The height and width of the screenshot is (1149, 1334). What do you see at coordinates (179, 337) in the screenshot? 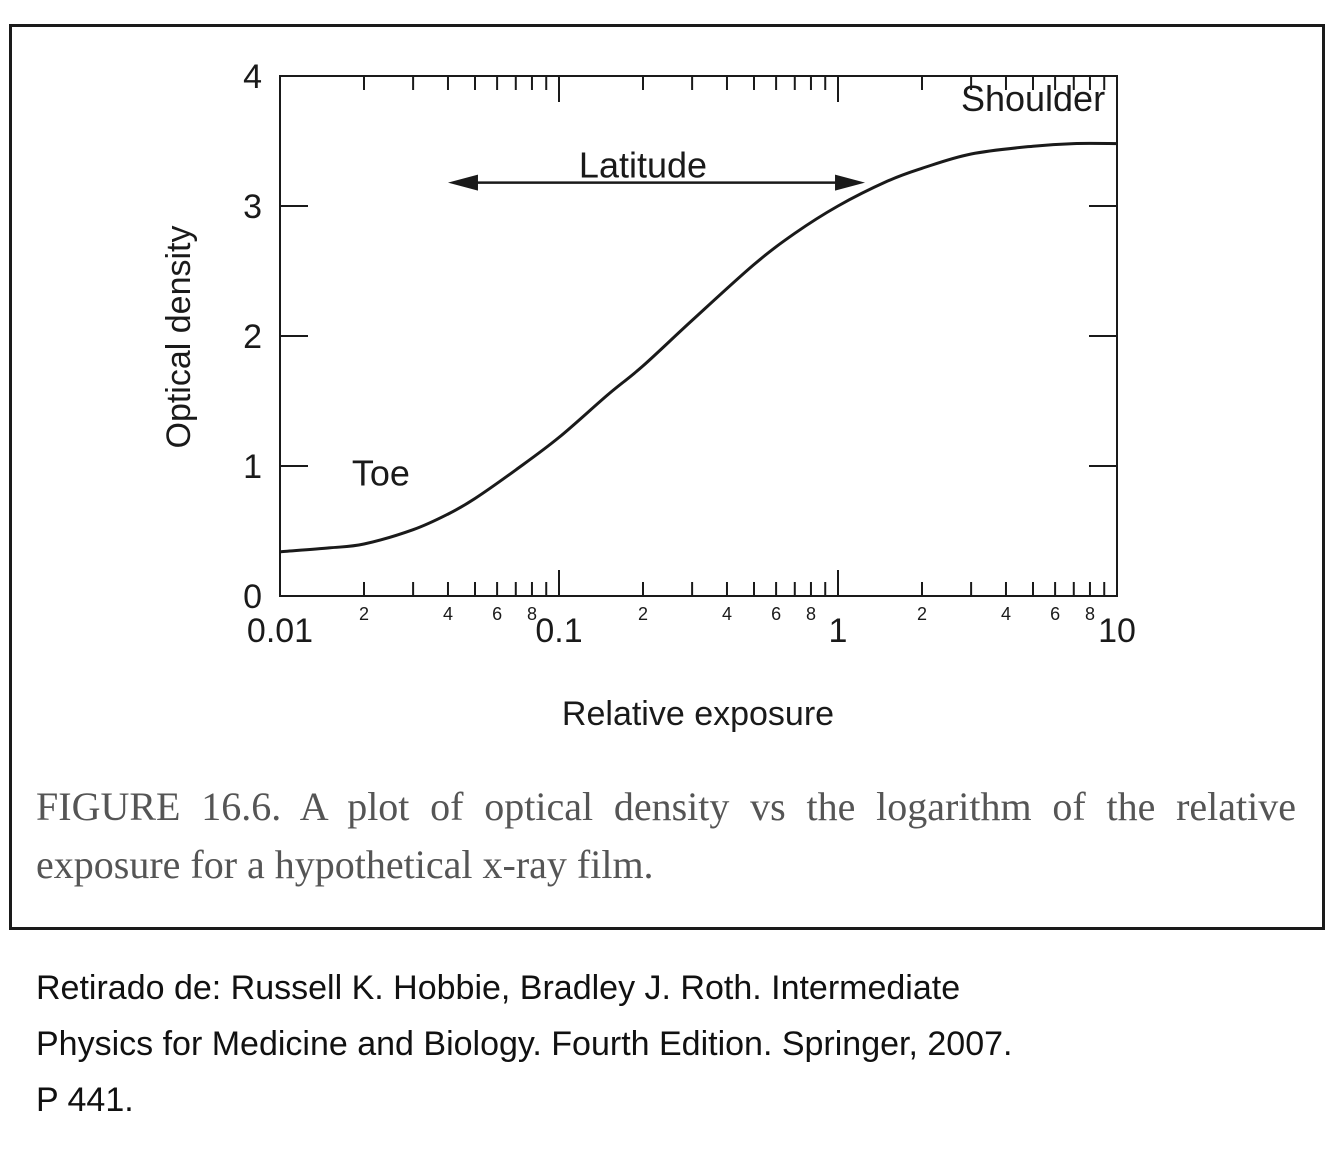
I see `y-axis-label: Optical density` at bounding box center [179, 337].